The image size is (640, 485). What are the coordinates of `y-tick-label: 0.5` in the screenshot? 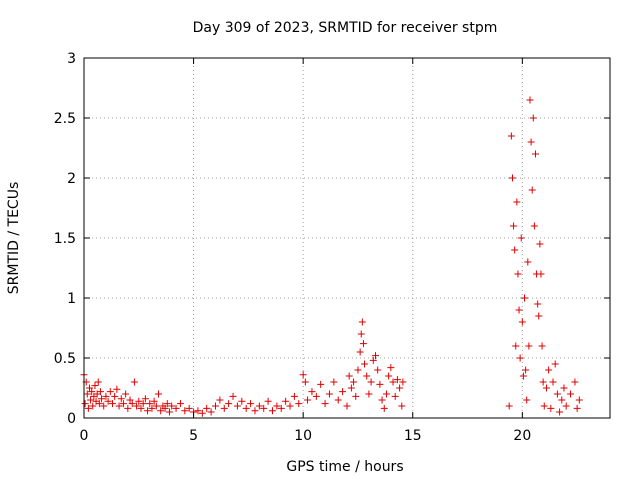 It's located at (65, 359).